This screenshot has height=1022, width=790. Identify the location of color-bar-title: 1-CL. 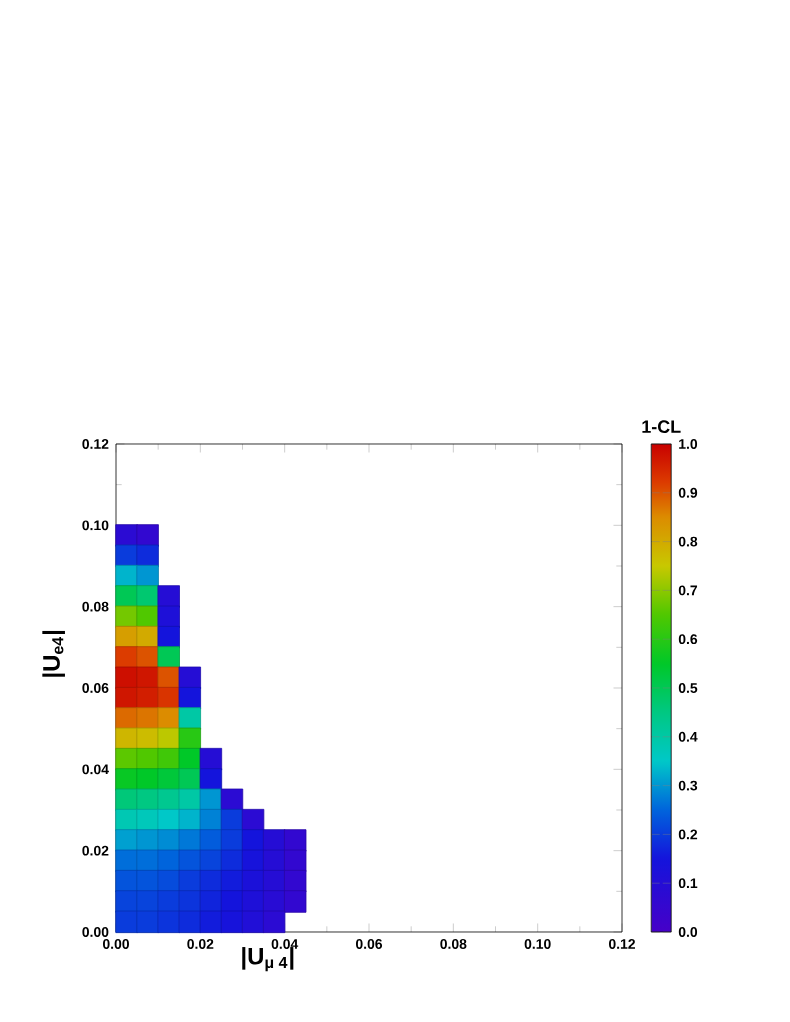
(661, 426).